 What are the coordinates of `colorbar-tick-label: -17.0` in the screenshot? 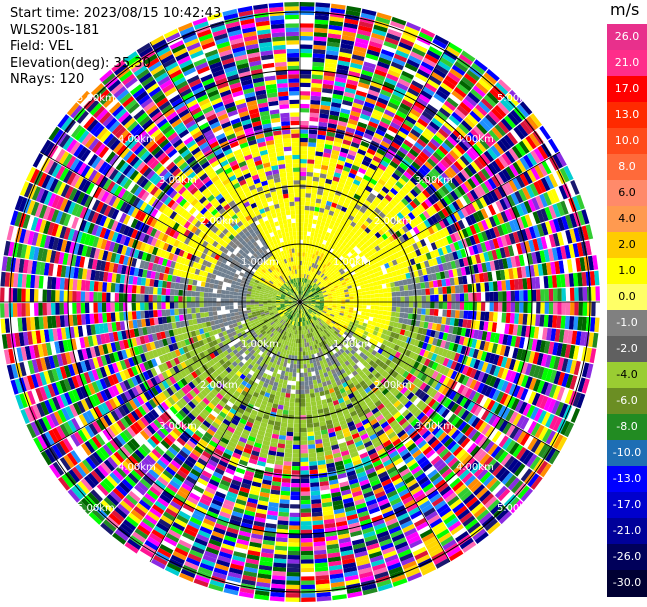 It's located at (627, 504).